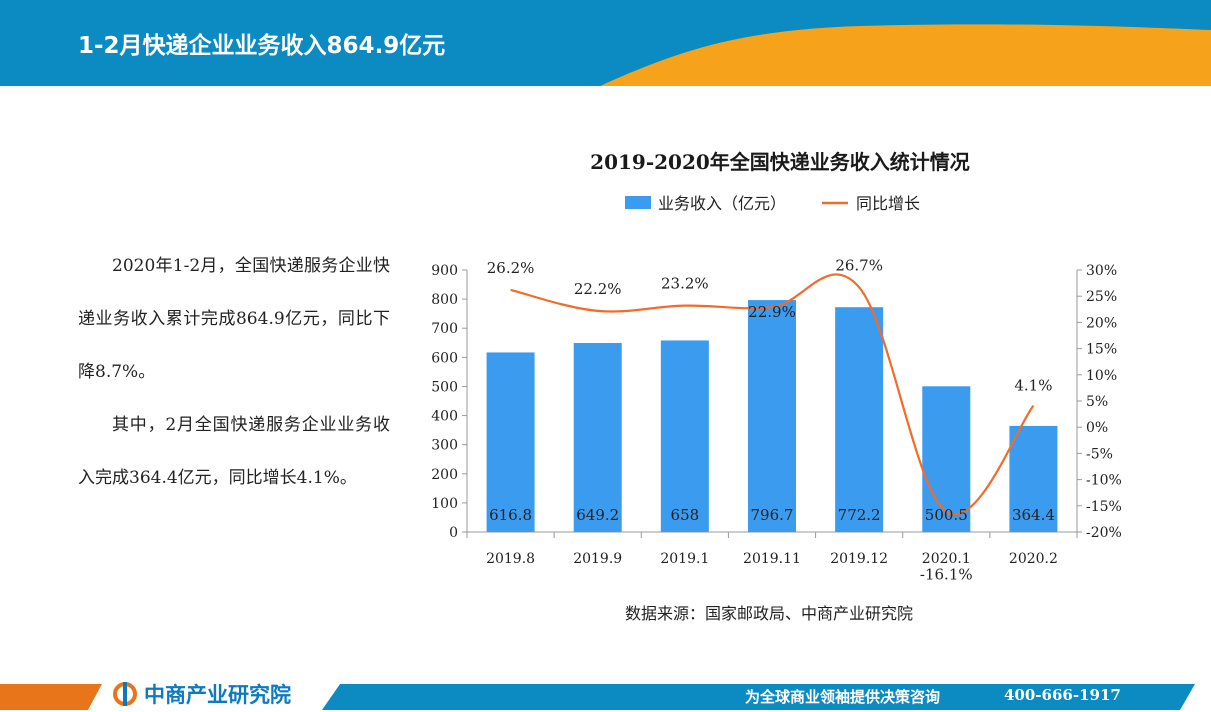 This screenshot has width=1211, height=712. What do you see at coordinates (946, 515) in the screenshot?
I see `revenue-bar-label: 500.5` at bounding box center [946, 515].